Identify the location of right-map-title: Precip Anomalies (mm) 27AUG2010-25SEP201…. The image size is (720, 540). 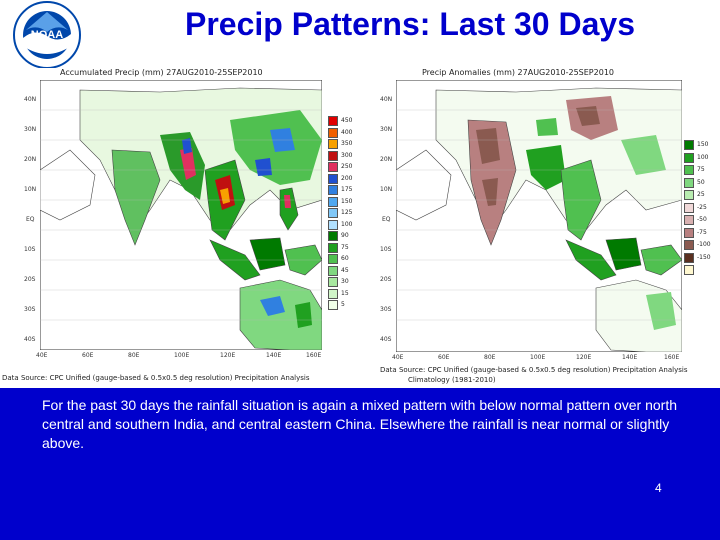
(518, 72).